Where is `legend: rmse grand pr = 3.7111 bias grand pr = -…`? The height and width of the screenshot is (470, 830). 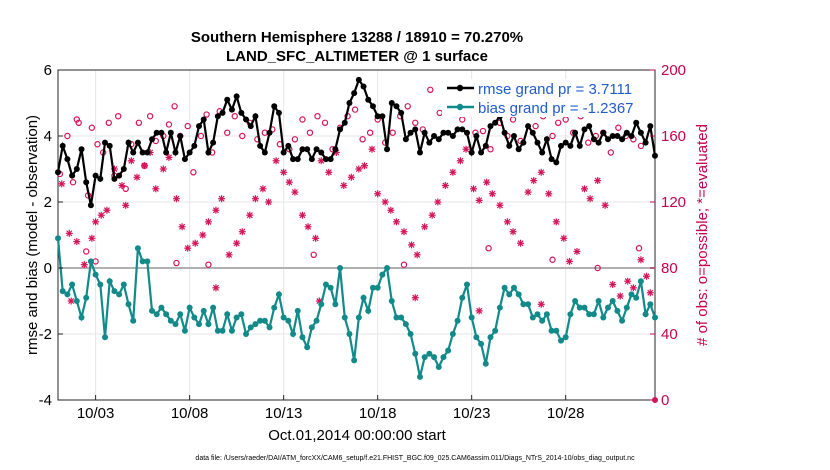
legend: rmse grand pr = 3.7111 bias grand pr = -… is located at coordinates (546, 98).